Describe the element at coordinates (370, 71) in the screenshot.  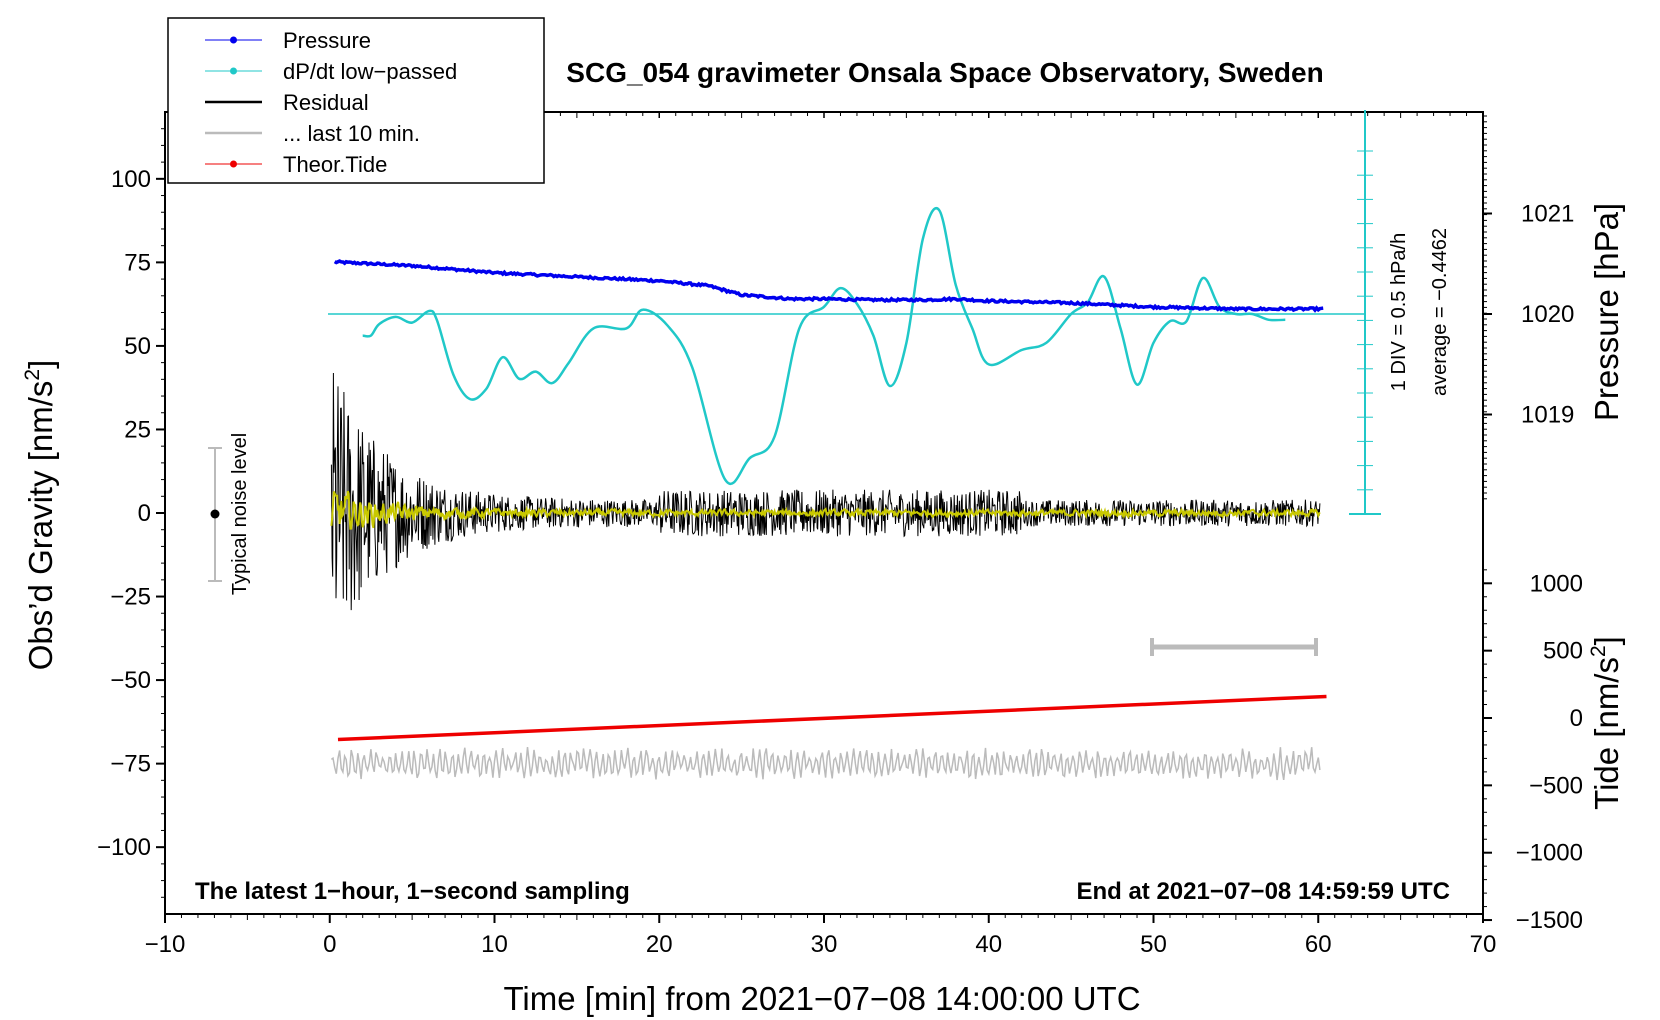
I see `legend-label: dP/dt low−passed` at that location.